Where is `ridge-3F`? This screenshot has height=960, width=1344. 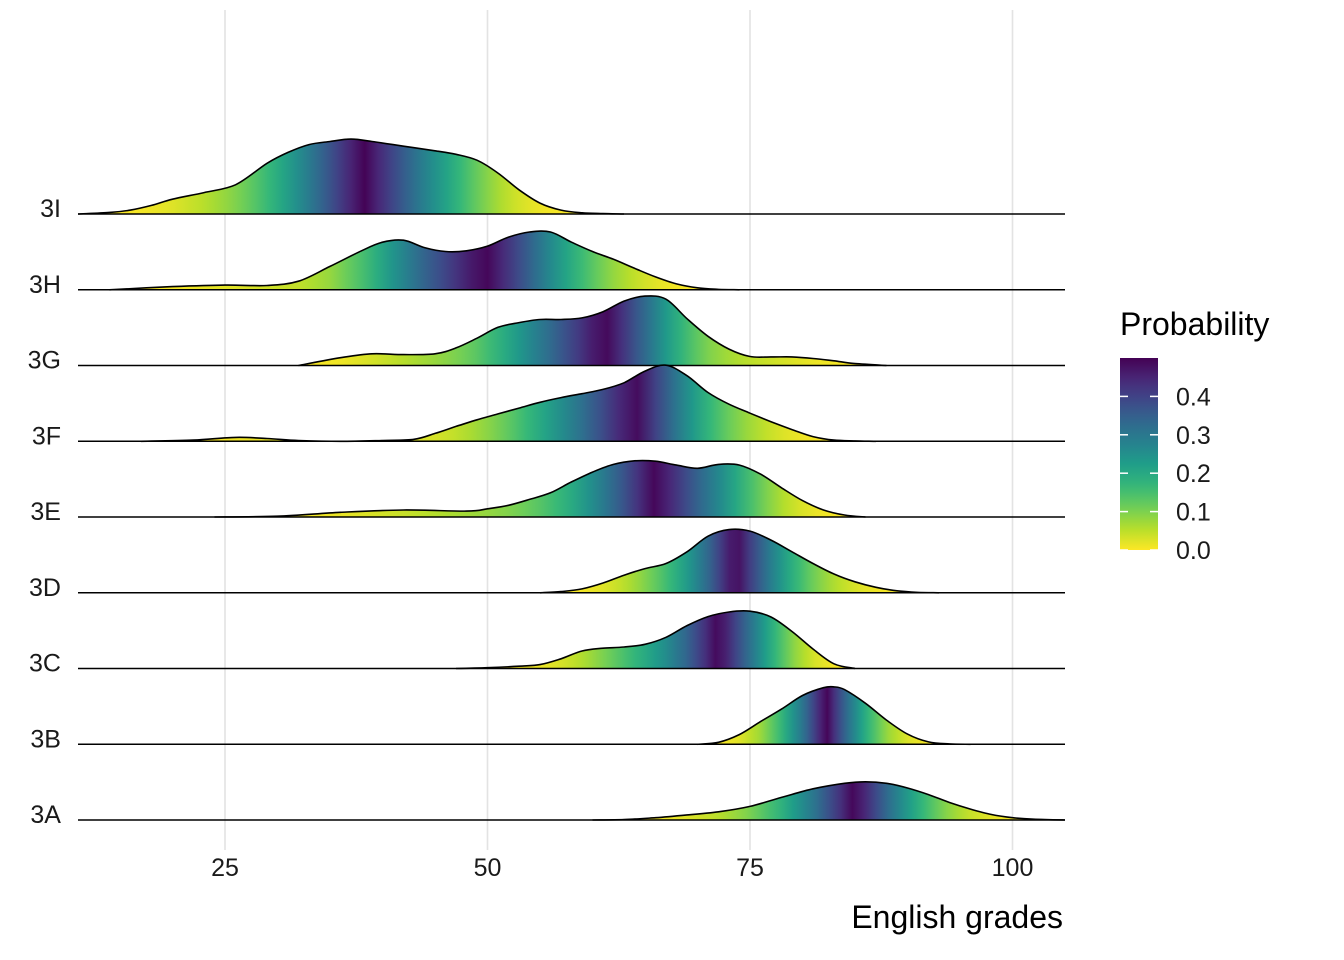 ridge-3F is located at coordinates (571, 403).